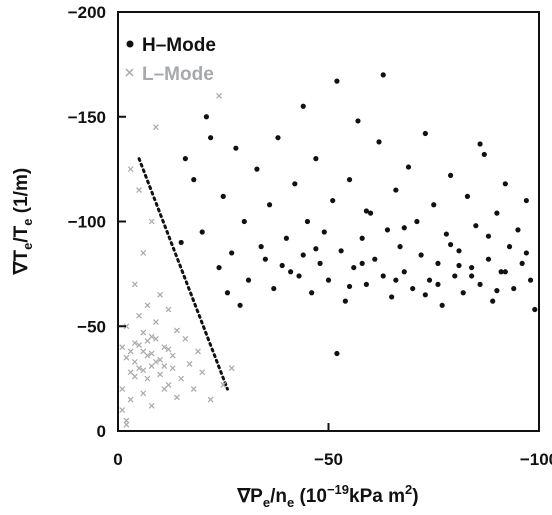 This screenshot has height=515, width=552. I want to click on legend-l-mode-label: L–Mode, so click(178, 74).